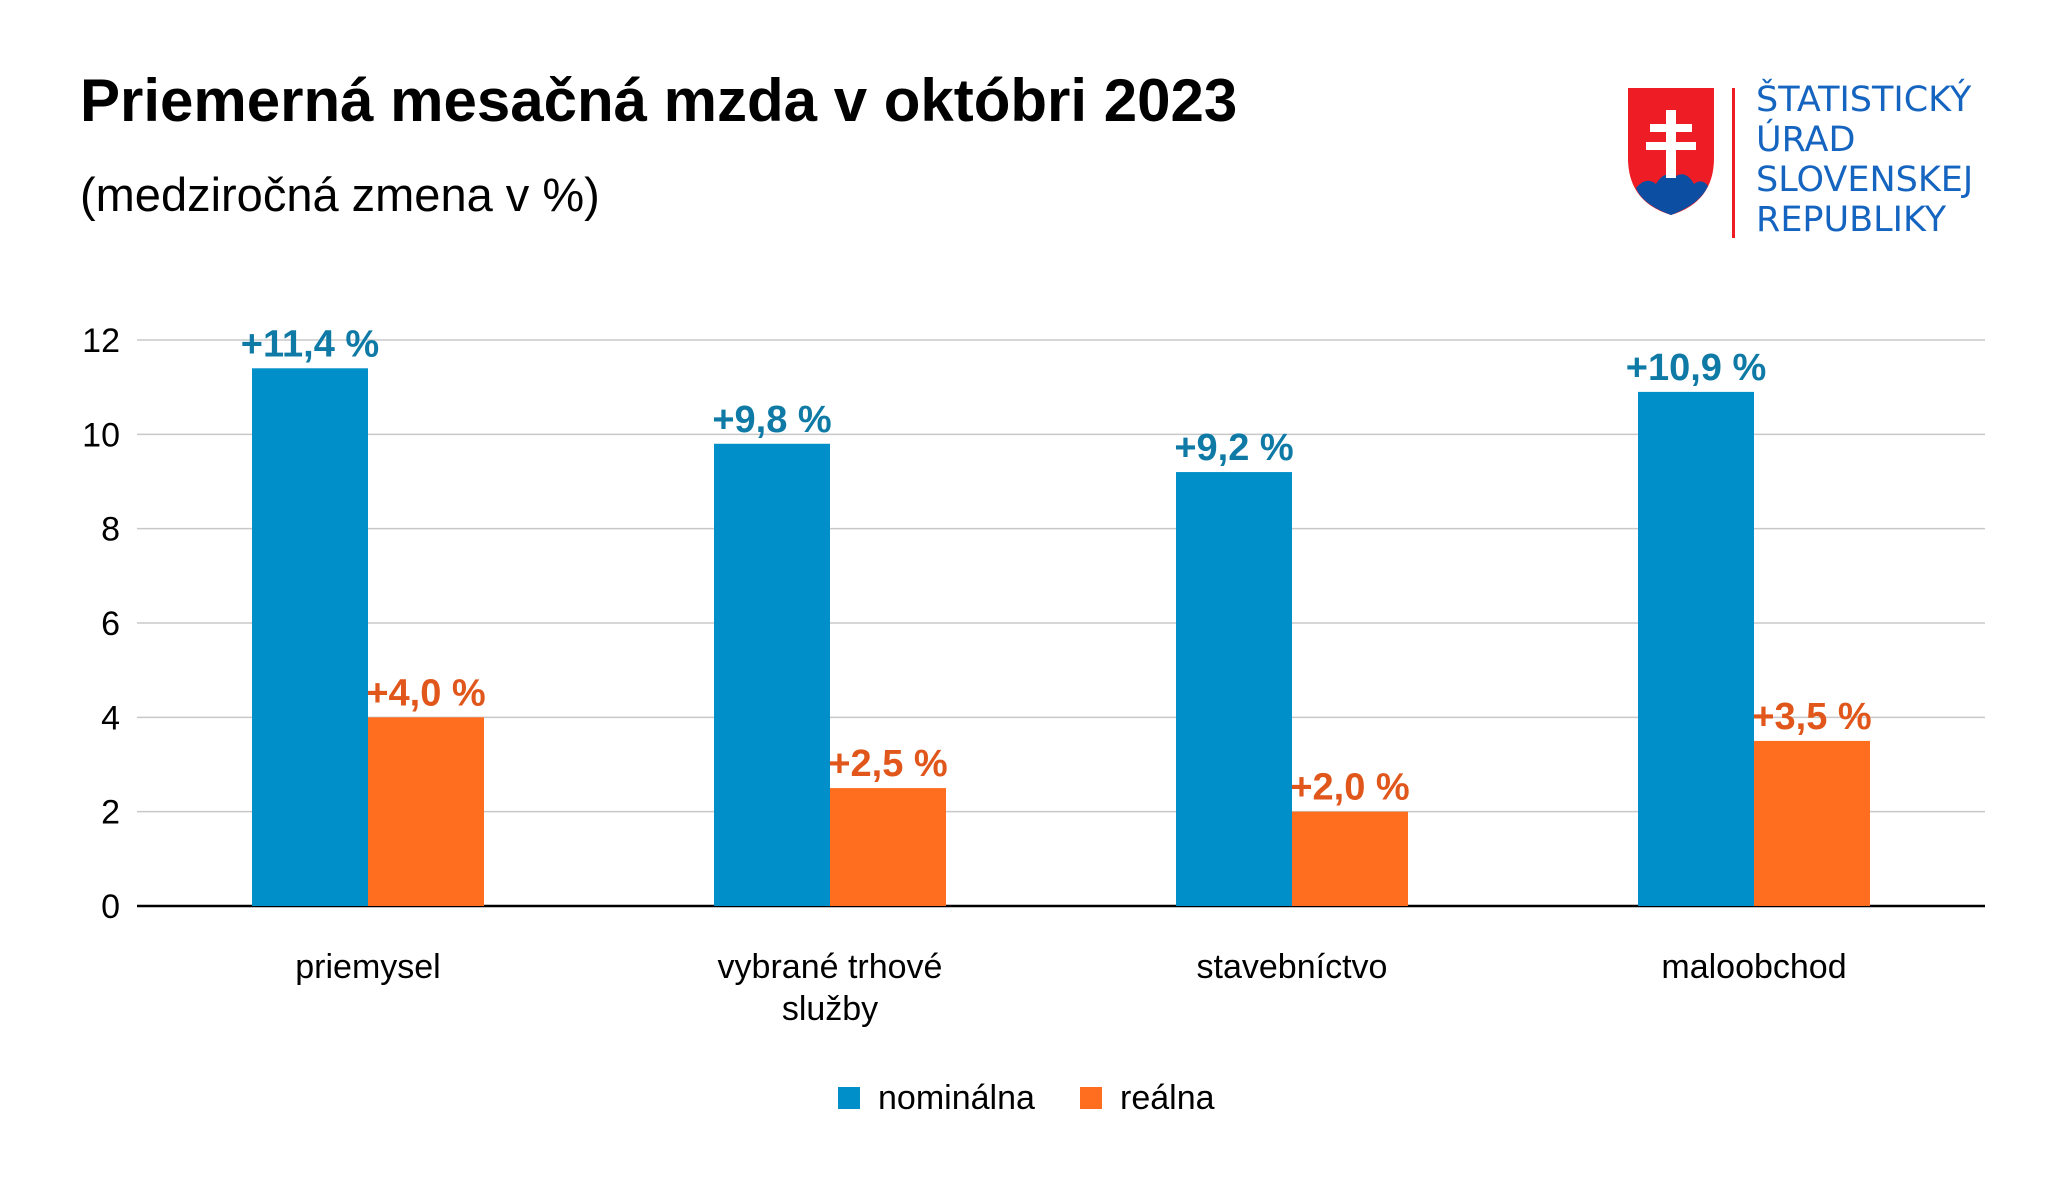 This screenshot has width=2048, height=1179. Describe the element at coordinates (1167, 1097) in the screenshot. I see `legend-label: reálna` at that location.